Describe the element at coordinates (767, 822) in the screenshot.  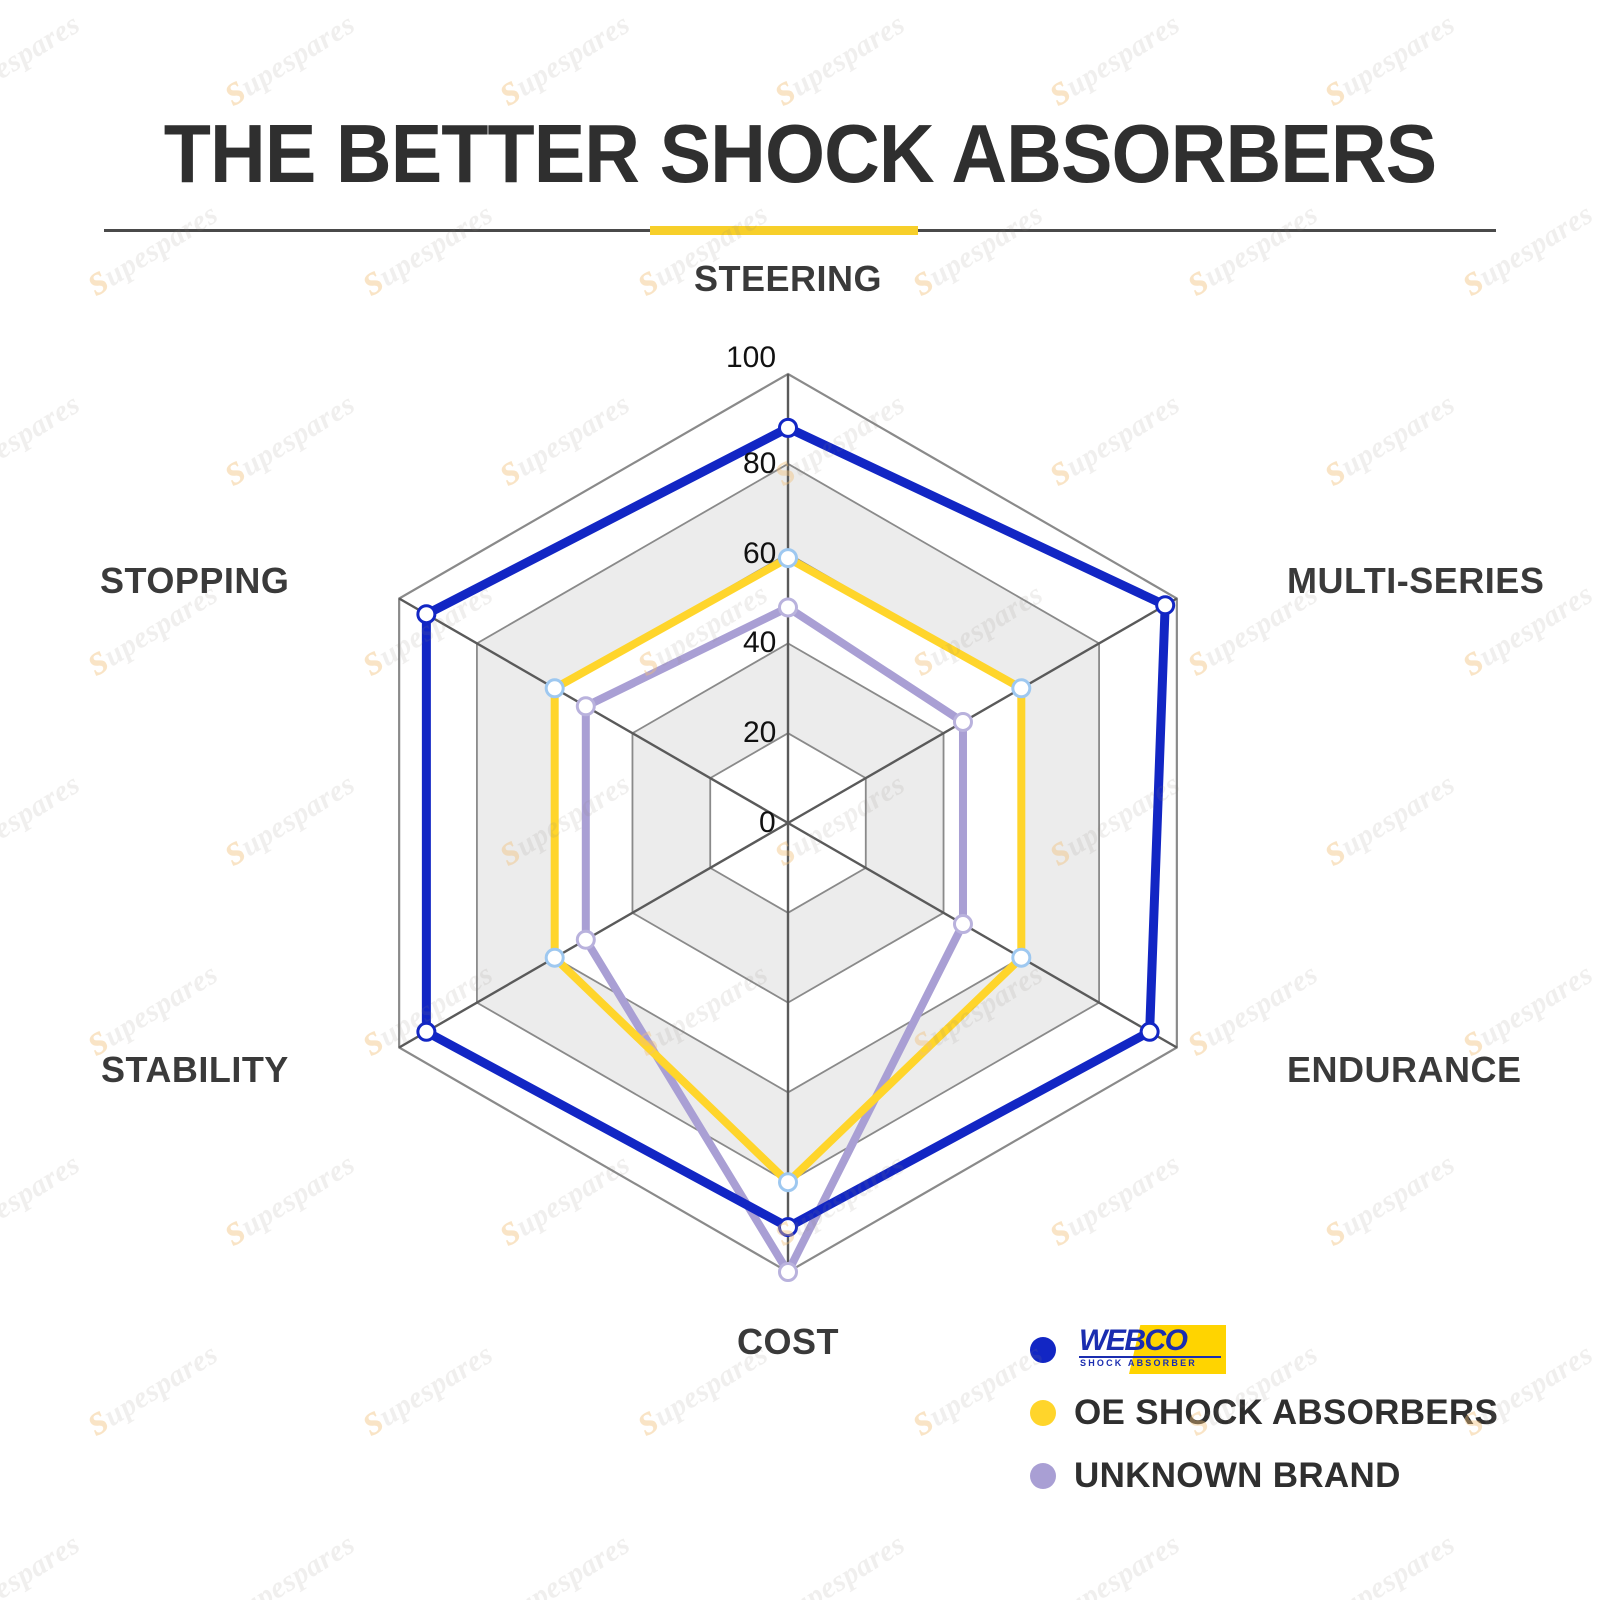
I see `tick-label-0: 0` at that location.